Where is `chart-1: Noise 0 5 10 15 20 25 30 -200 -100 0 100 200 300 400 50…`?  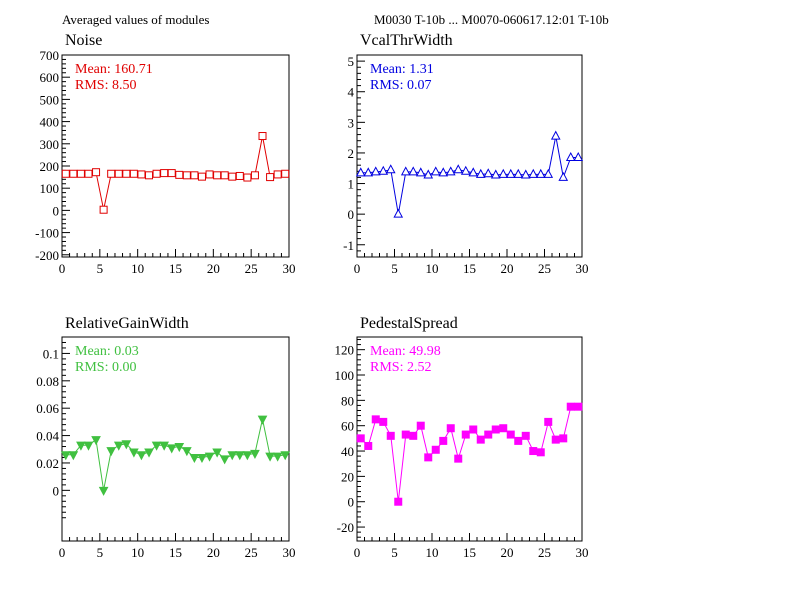 chart-1: Noise 0 5 10 15 20 25 30 -200 -100 0 100 200 300 400 50… is located at coordinates (165, 154).